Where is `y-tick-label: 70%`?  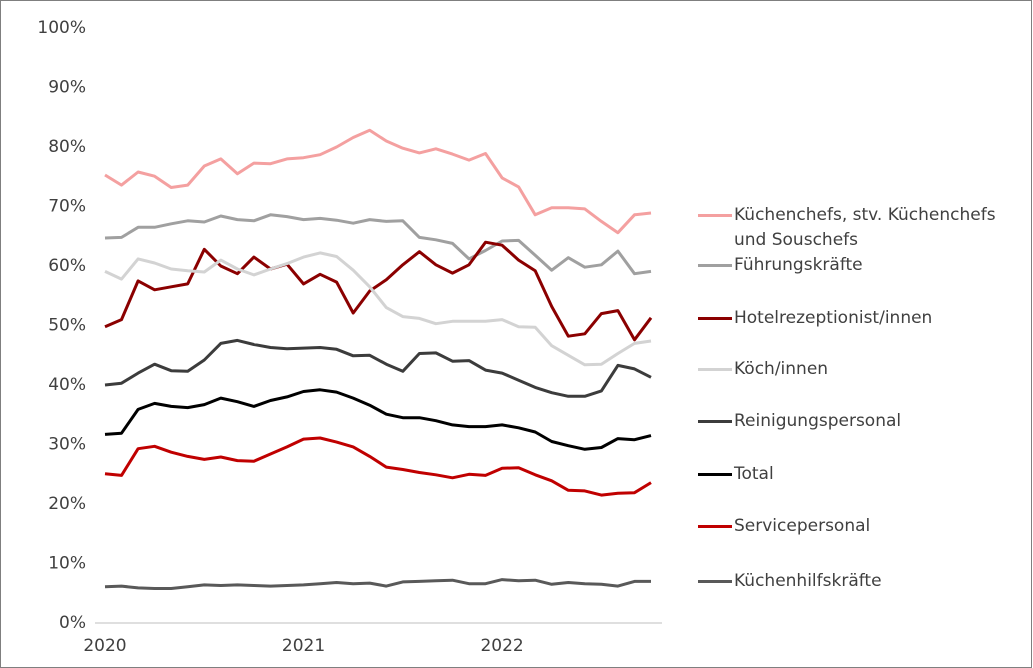 y-tick-label: 70% is located at coordinates (67, 207).